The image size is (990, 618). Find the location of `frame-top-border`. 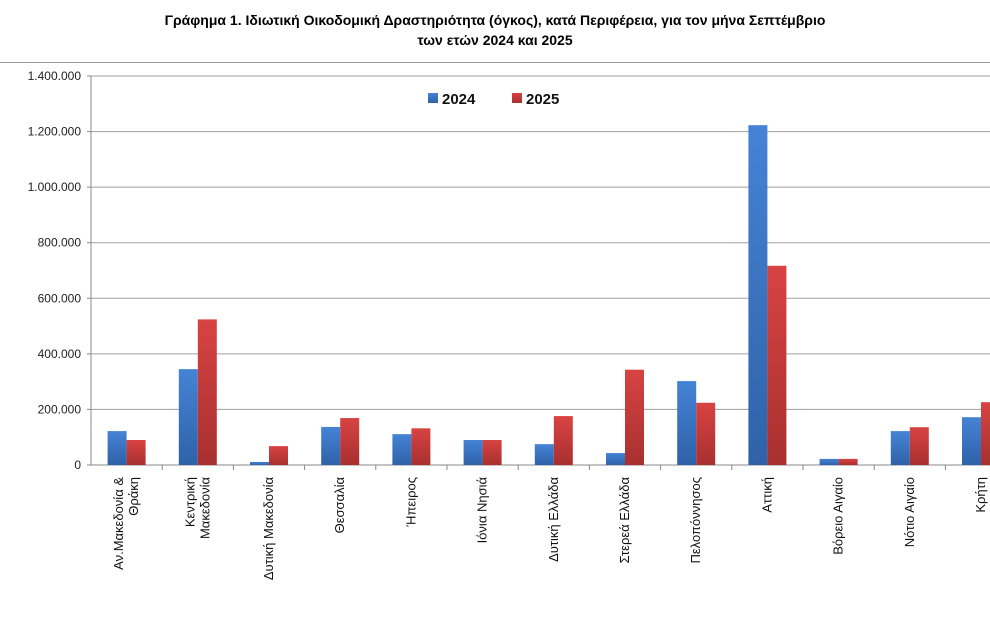

frame-top-border is located at coordinates (495, 62).